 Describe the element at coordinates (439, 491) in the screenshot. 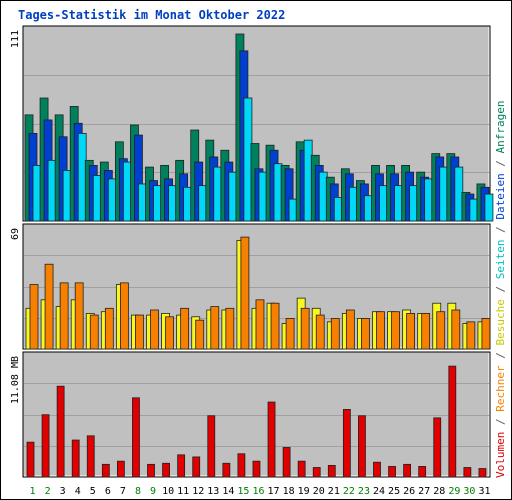

I see `x-tick-label-day-28: 28` at that location.